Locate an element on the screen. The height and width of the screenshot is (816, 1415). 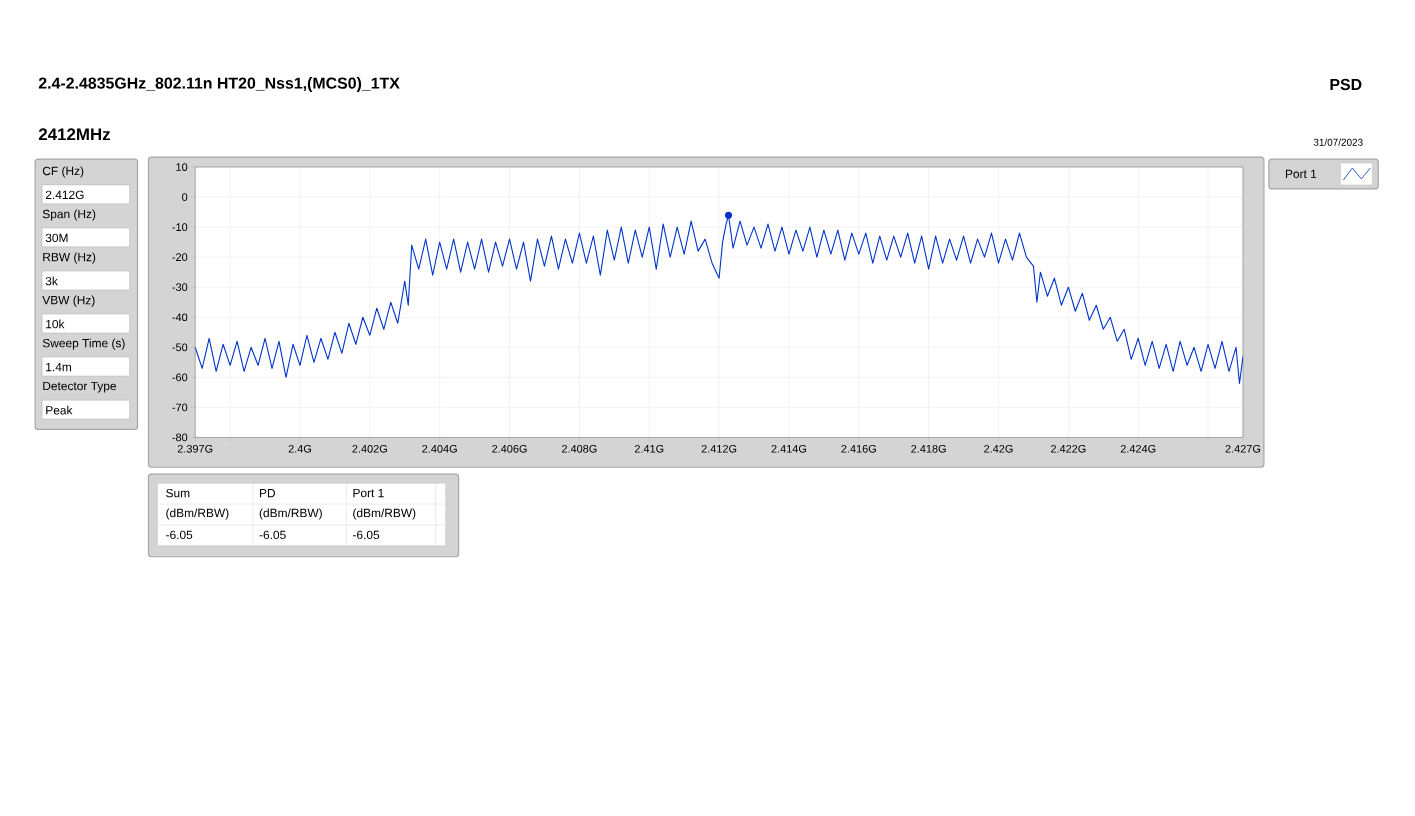
x-tick-label: 2.414G is located at coordinates (789, 448).